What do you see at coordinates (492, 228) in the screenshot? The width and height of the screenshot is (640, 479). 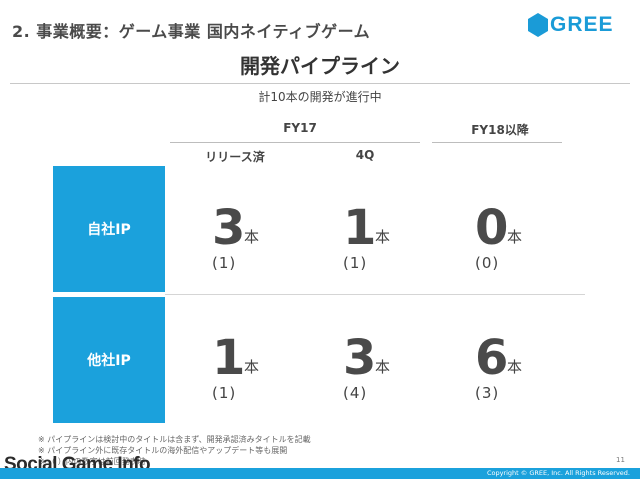 I see `count-value: 0` at bounding box center [492, 228].